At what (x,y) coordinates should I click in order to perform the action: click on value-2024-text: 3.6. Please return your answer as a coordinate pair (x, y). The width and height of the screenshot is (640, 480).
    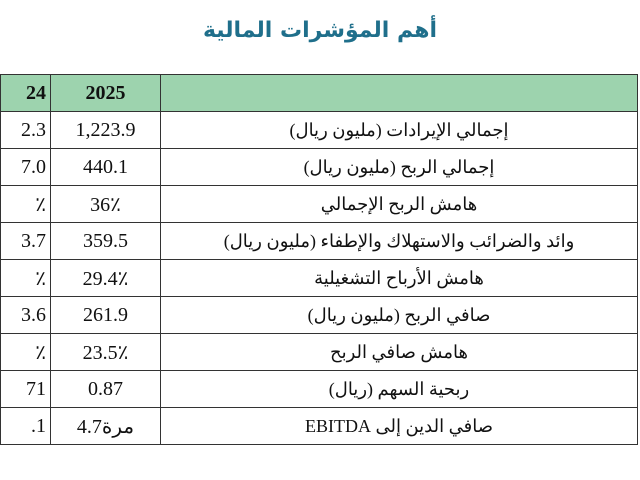
    Looking at the image, I should click on (33, 314).